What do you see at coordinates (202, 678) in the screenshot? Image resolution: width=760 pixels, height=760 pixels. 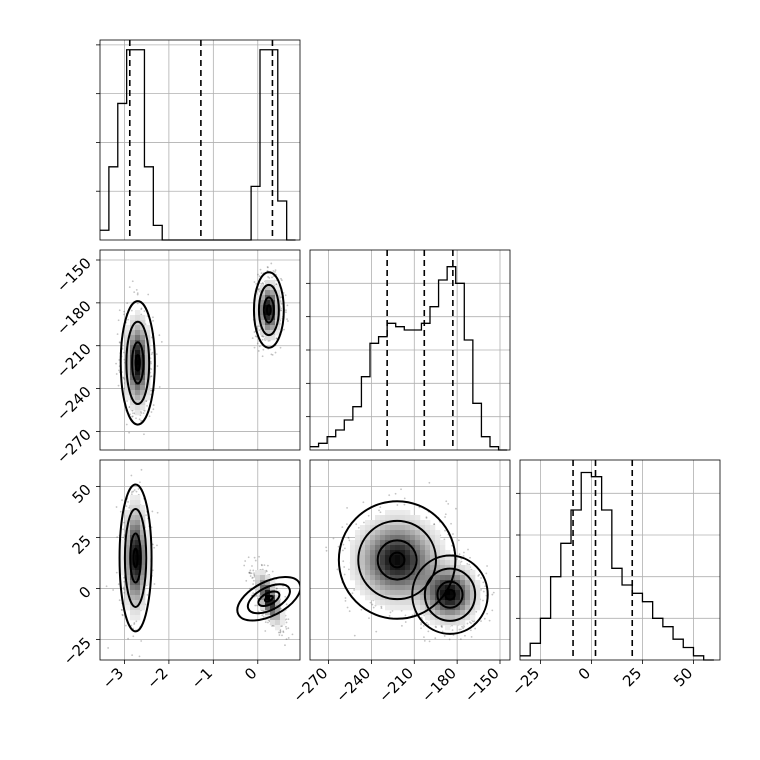 I see `x-tick-label: −1` at bounding box center [202, 678].